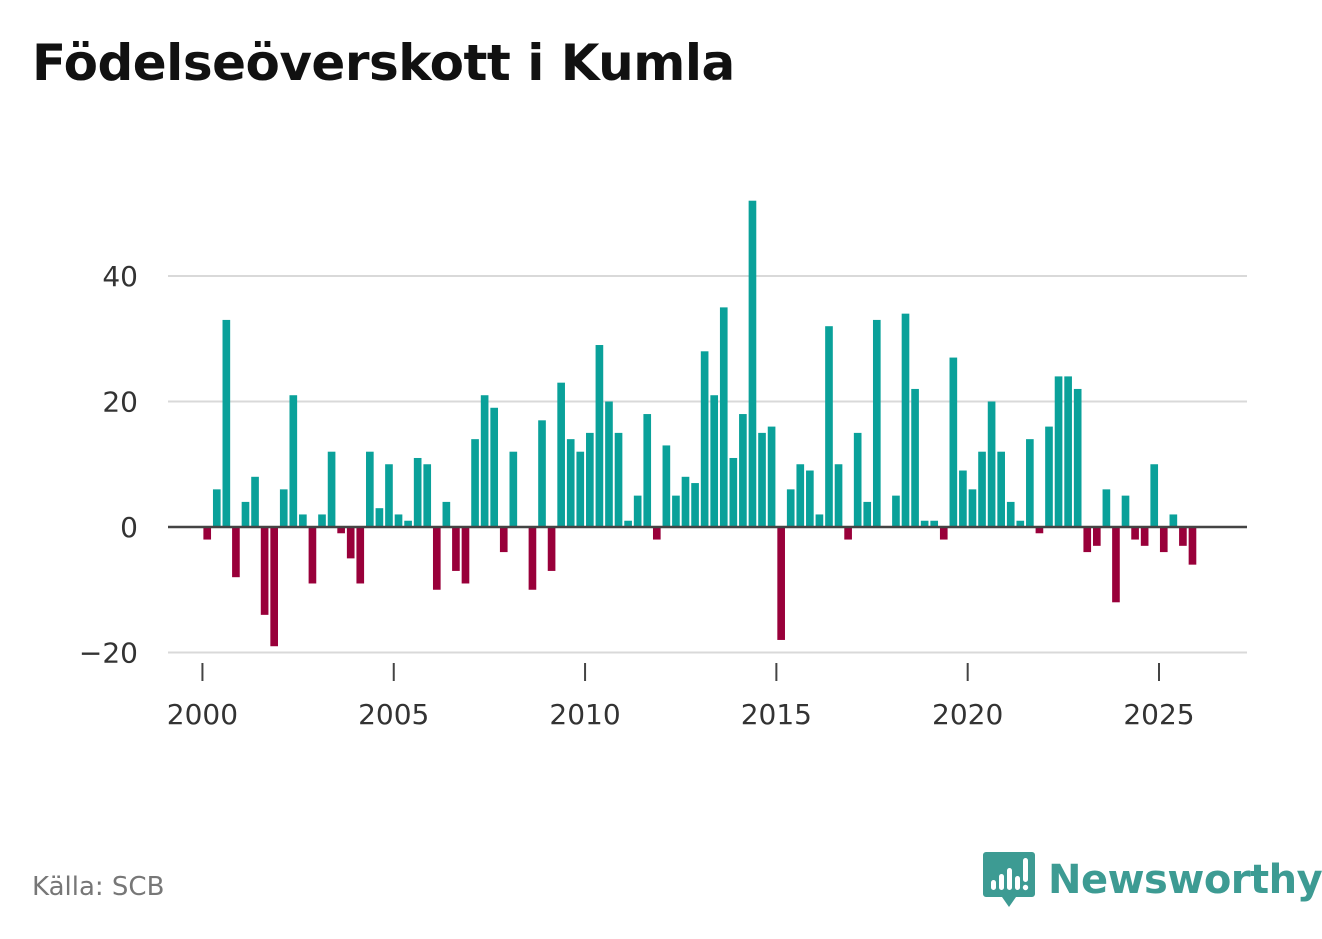 This screenshot has width=1322, height=939. Describe the element at coordinates (129, 527) in the screenshot. I see `y-tick-label: 0` at that location.